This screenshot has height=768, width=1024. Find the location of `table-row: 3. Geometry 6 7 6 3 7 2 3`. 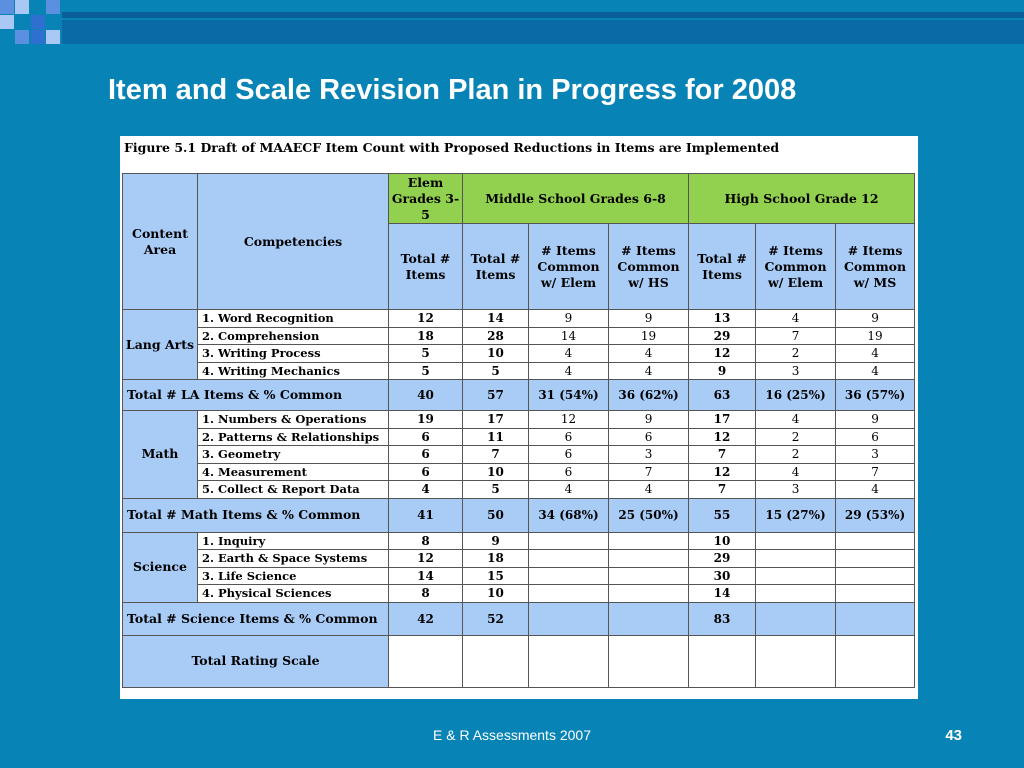

table-row: 3. Geometry 6 7 6 3 7 2 3 is located at coordinates (519, 454).